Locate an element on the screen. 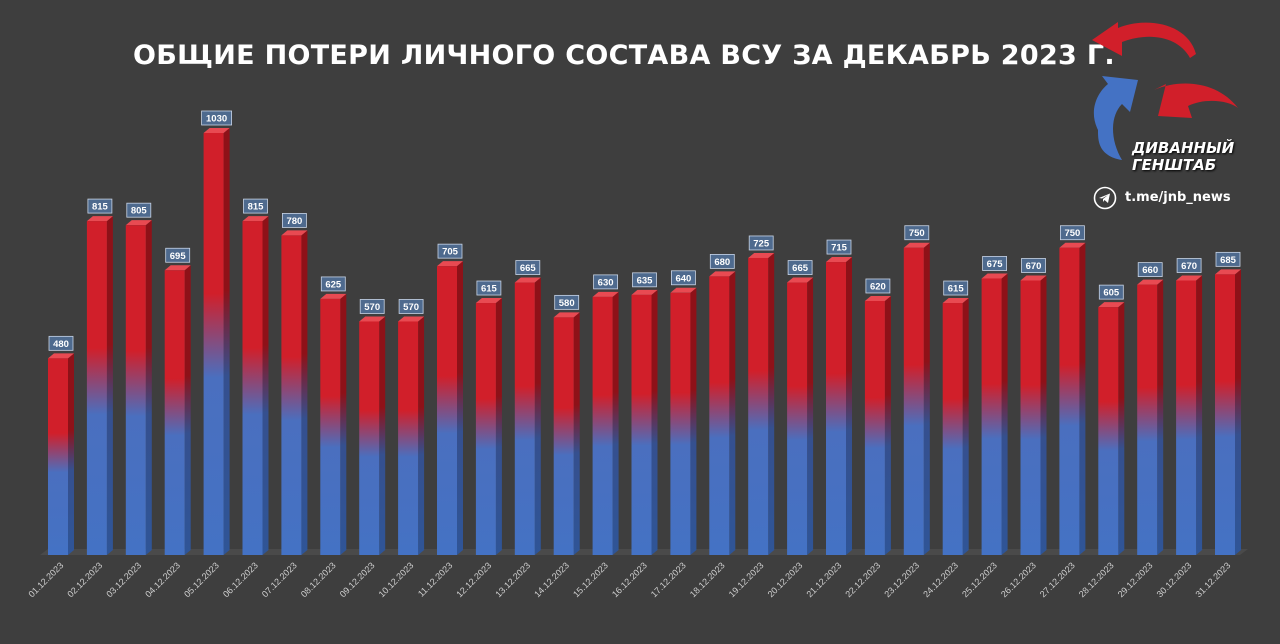  data-label-12.12.2023: 615 is located at coordinates (489, 288).